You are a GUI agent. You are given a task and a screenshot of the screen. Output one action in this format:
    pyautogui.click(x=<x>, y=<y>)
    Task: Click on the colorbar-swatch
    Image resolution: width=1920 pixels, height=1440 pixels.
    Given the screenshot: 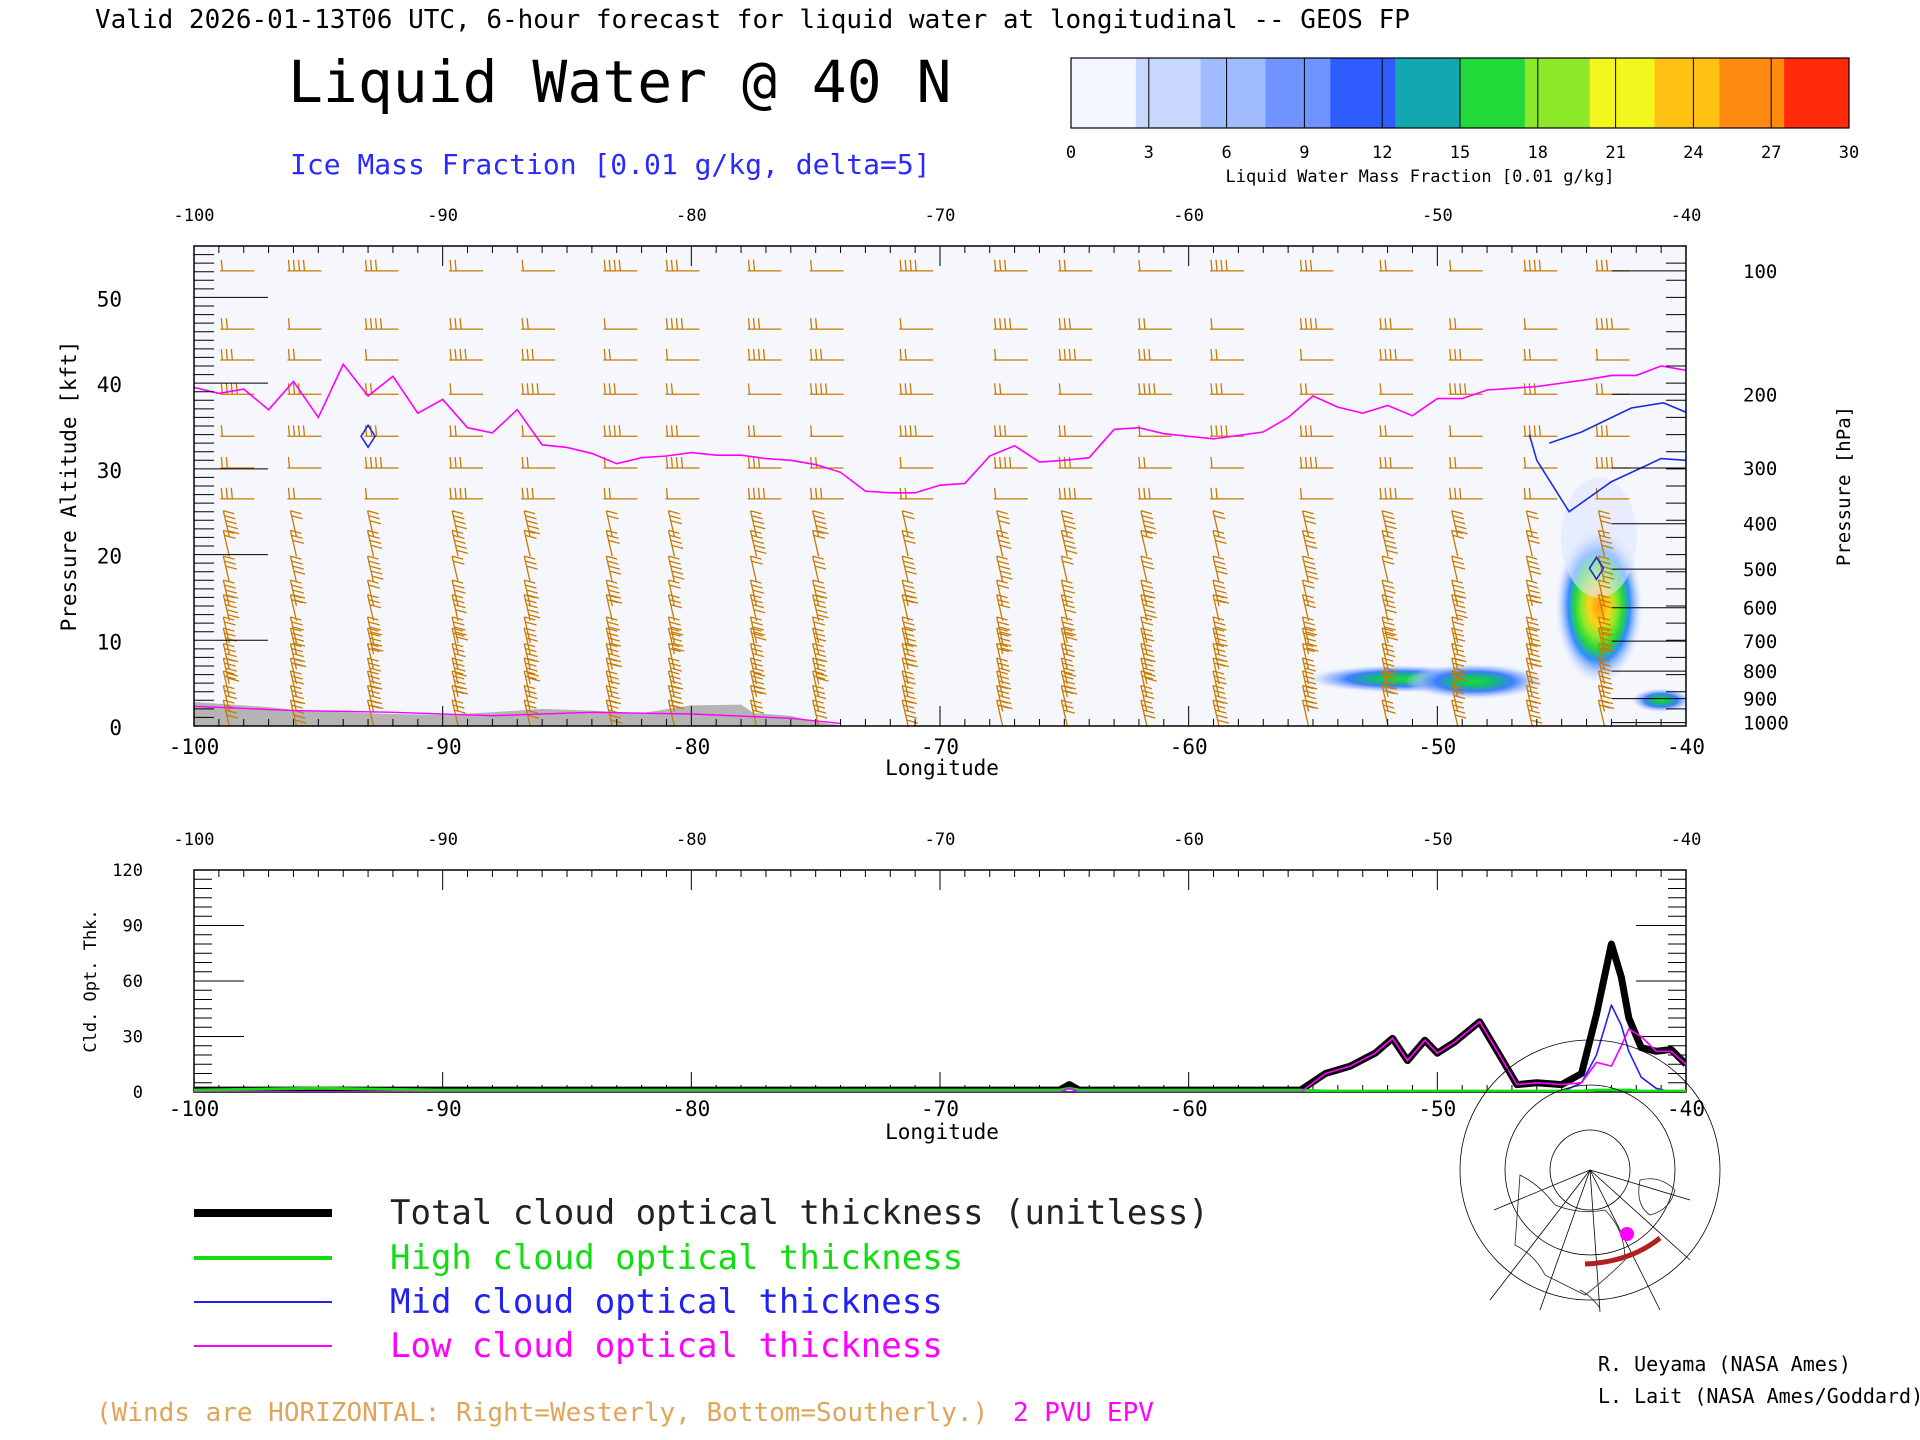 What is the action you would take?
    pyautogui.click(x=1104, y=93)
    